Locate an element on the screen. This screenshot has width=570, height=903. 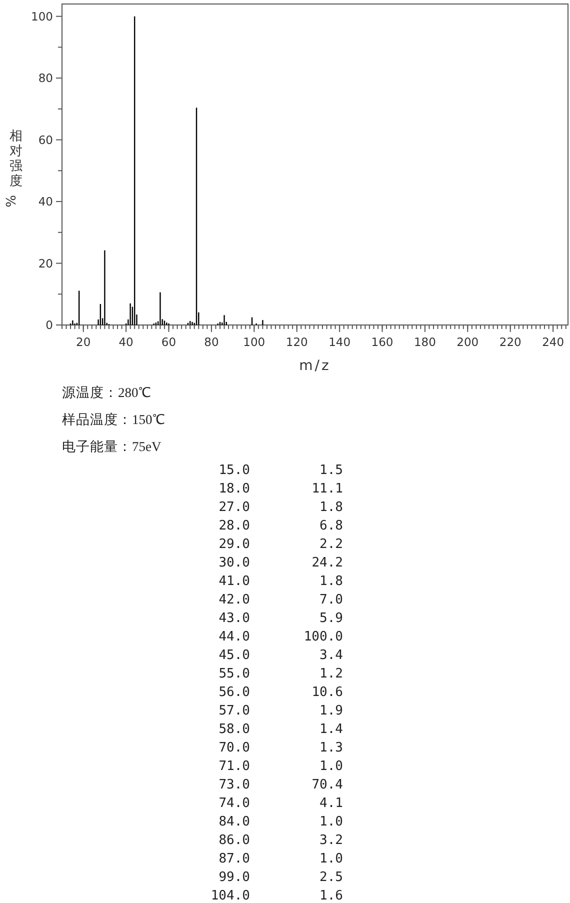
data-label: 11.1 is located at coordinates (327, 489).